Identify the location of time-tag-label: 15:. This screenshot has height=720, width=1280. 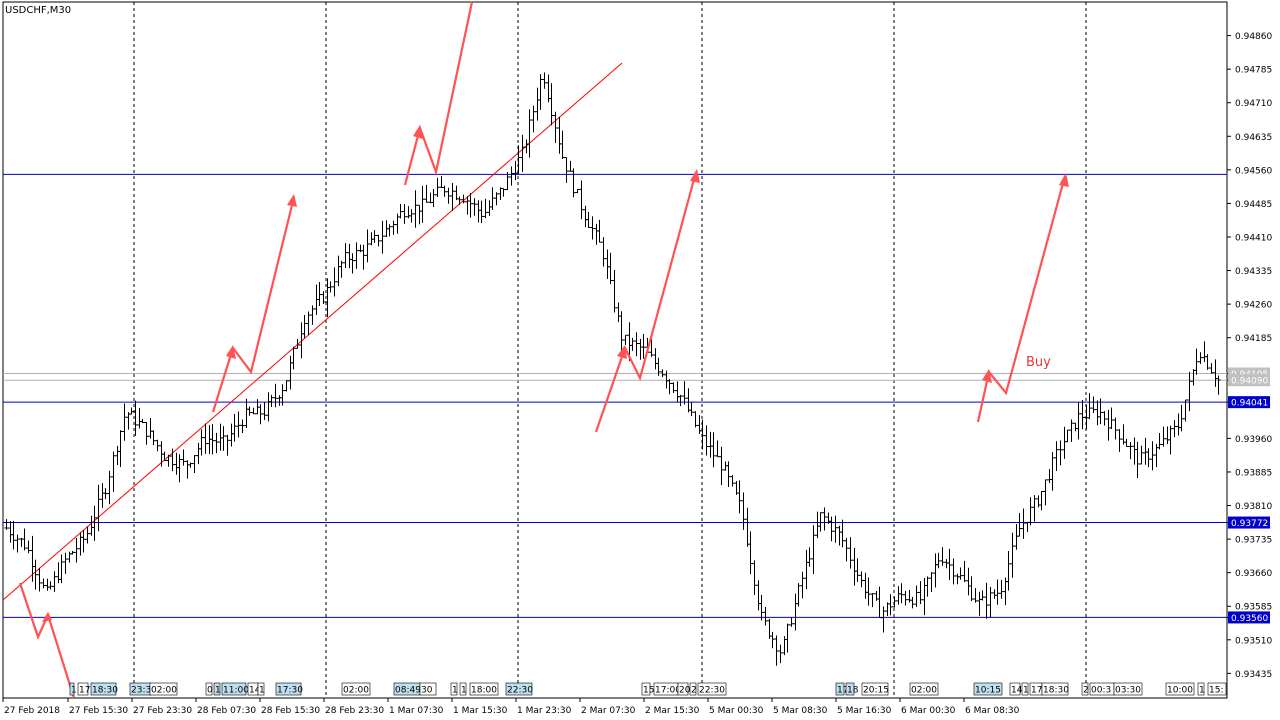
(1216, 691).